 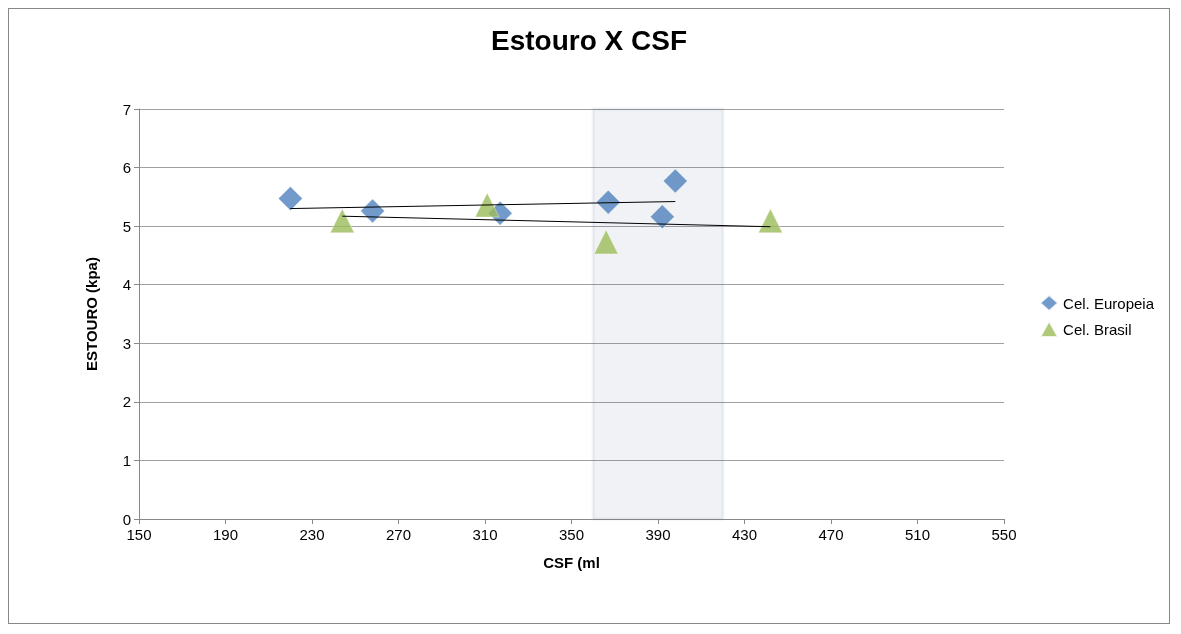 What do you see at coordinates (485, 534) in the screenshot?
I see `x-tick-label: 310` at bounding box center [485, 534].